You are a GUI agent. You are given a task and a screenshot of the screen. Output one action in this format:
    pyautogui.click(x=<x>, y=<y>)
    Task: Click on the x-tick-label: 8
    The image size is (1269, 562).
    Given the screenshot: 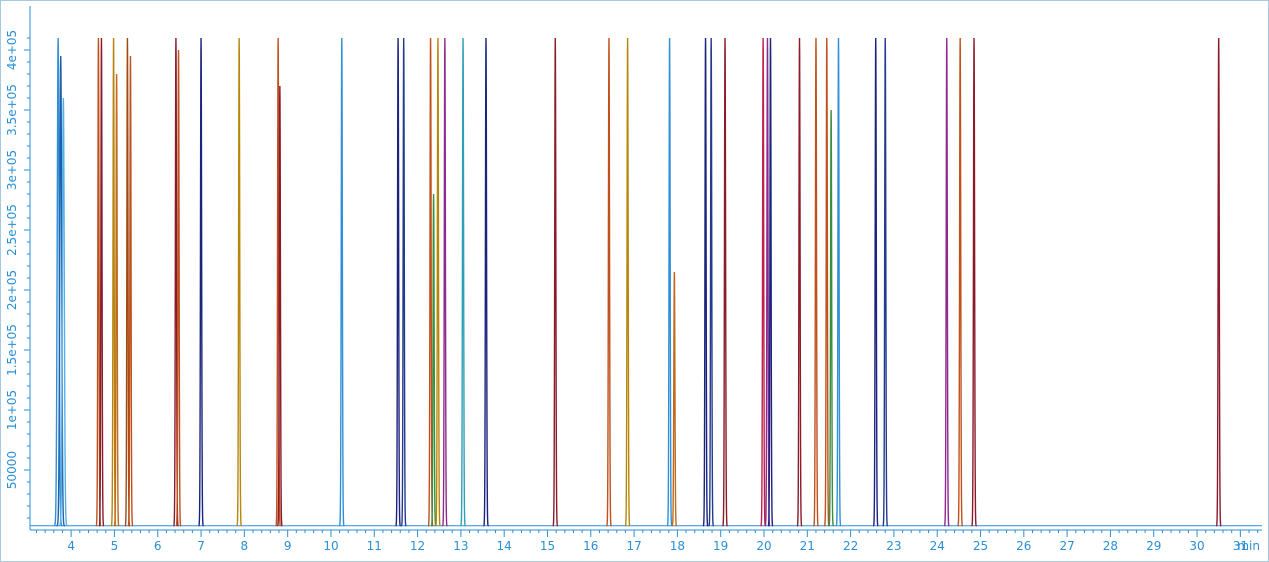 What is the action you would take?
    pyautogui.click(x=245, y=546)
    